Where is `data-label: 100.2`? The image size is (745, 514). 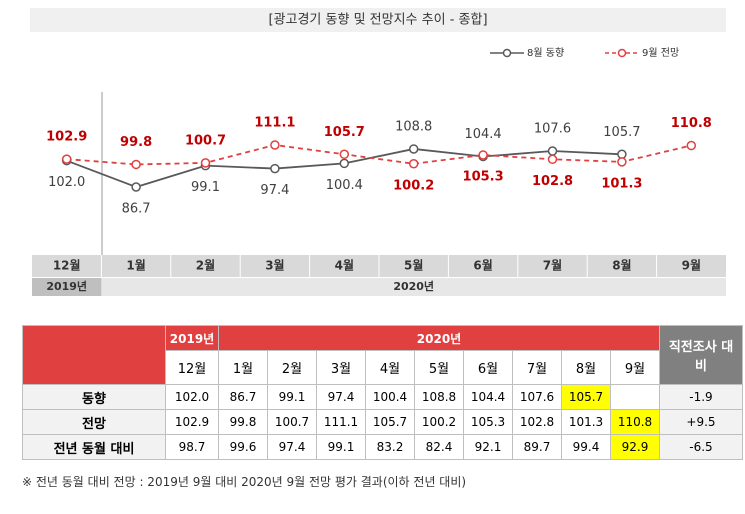
data-label: 100.2 is located at coordinates (413, 185).